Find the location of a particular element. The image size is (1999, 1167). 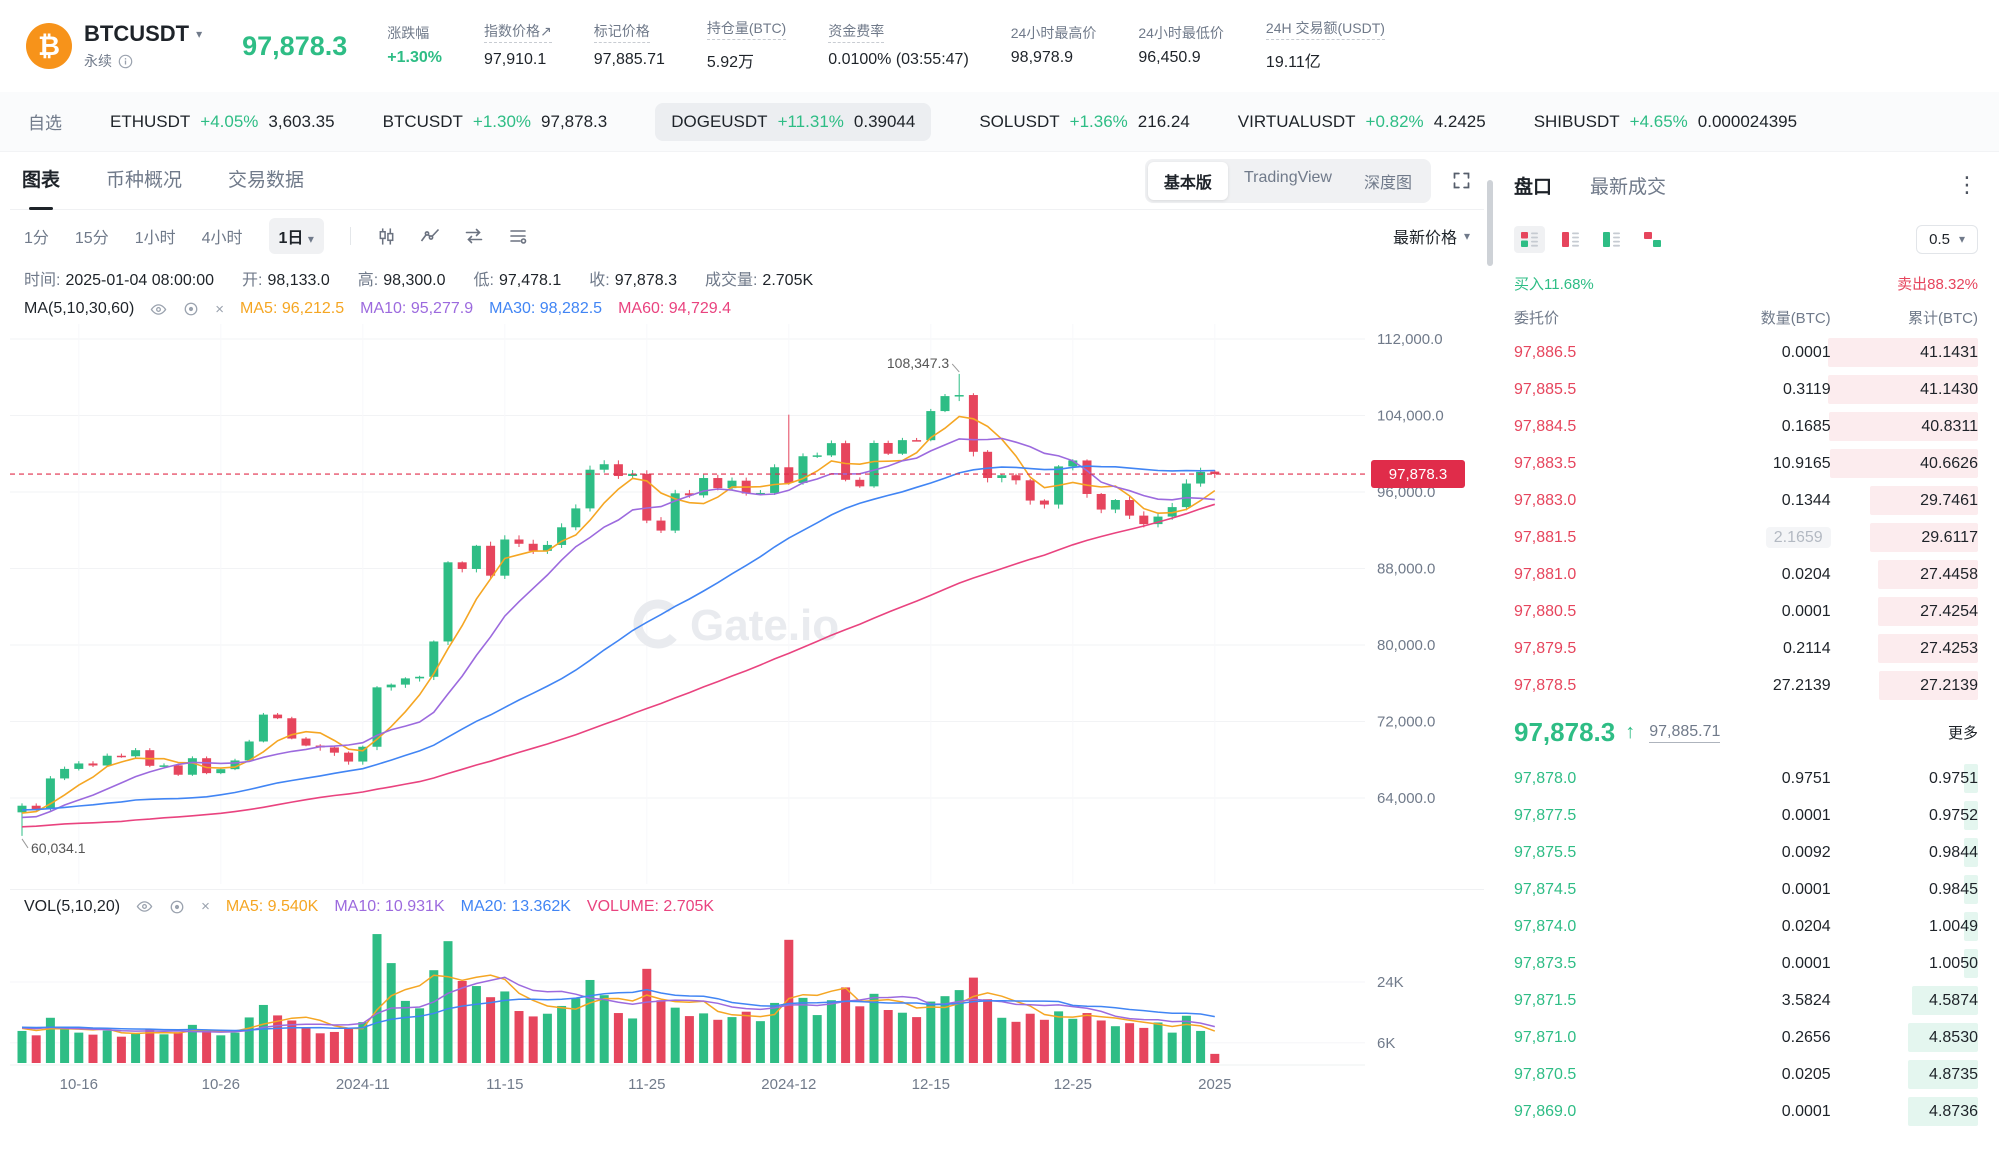

chart-tabs-row: 图表 币种概况 交易数据 基本版 TradingView 深度图 is located at coordinates (747, 181).